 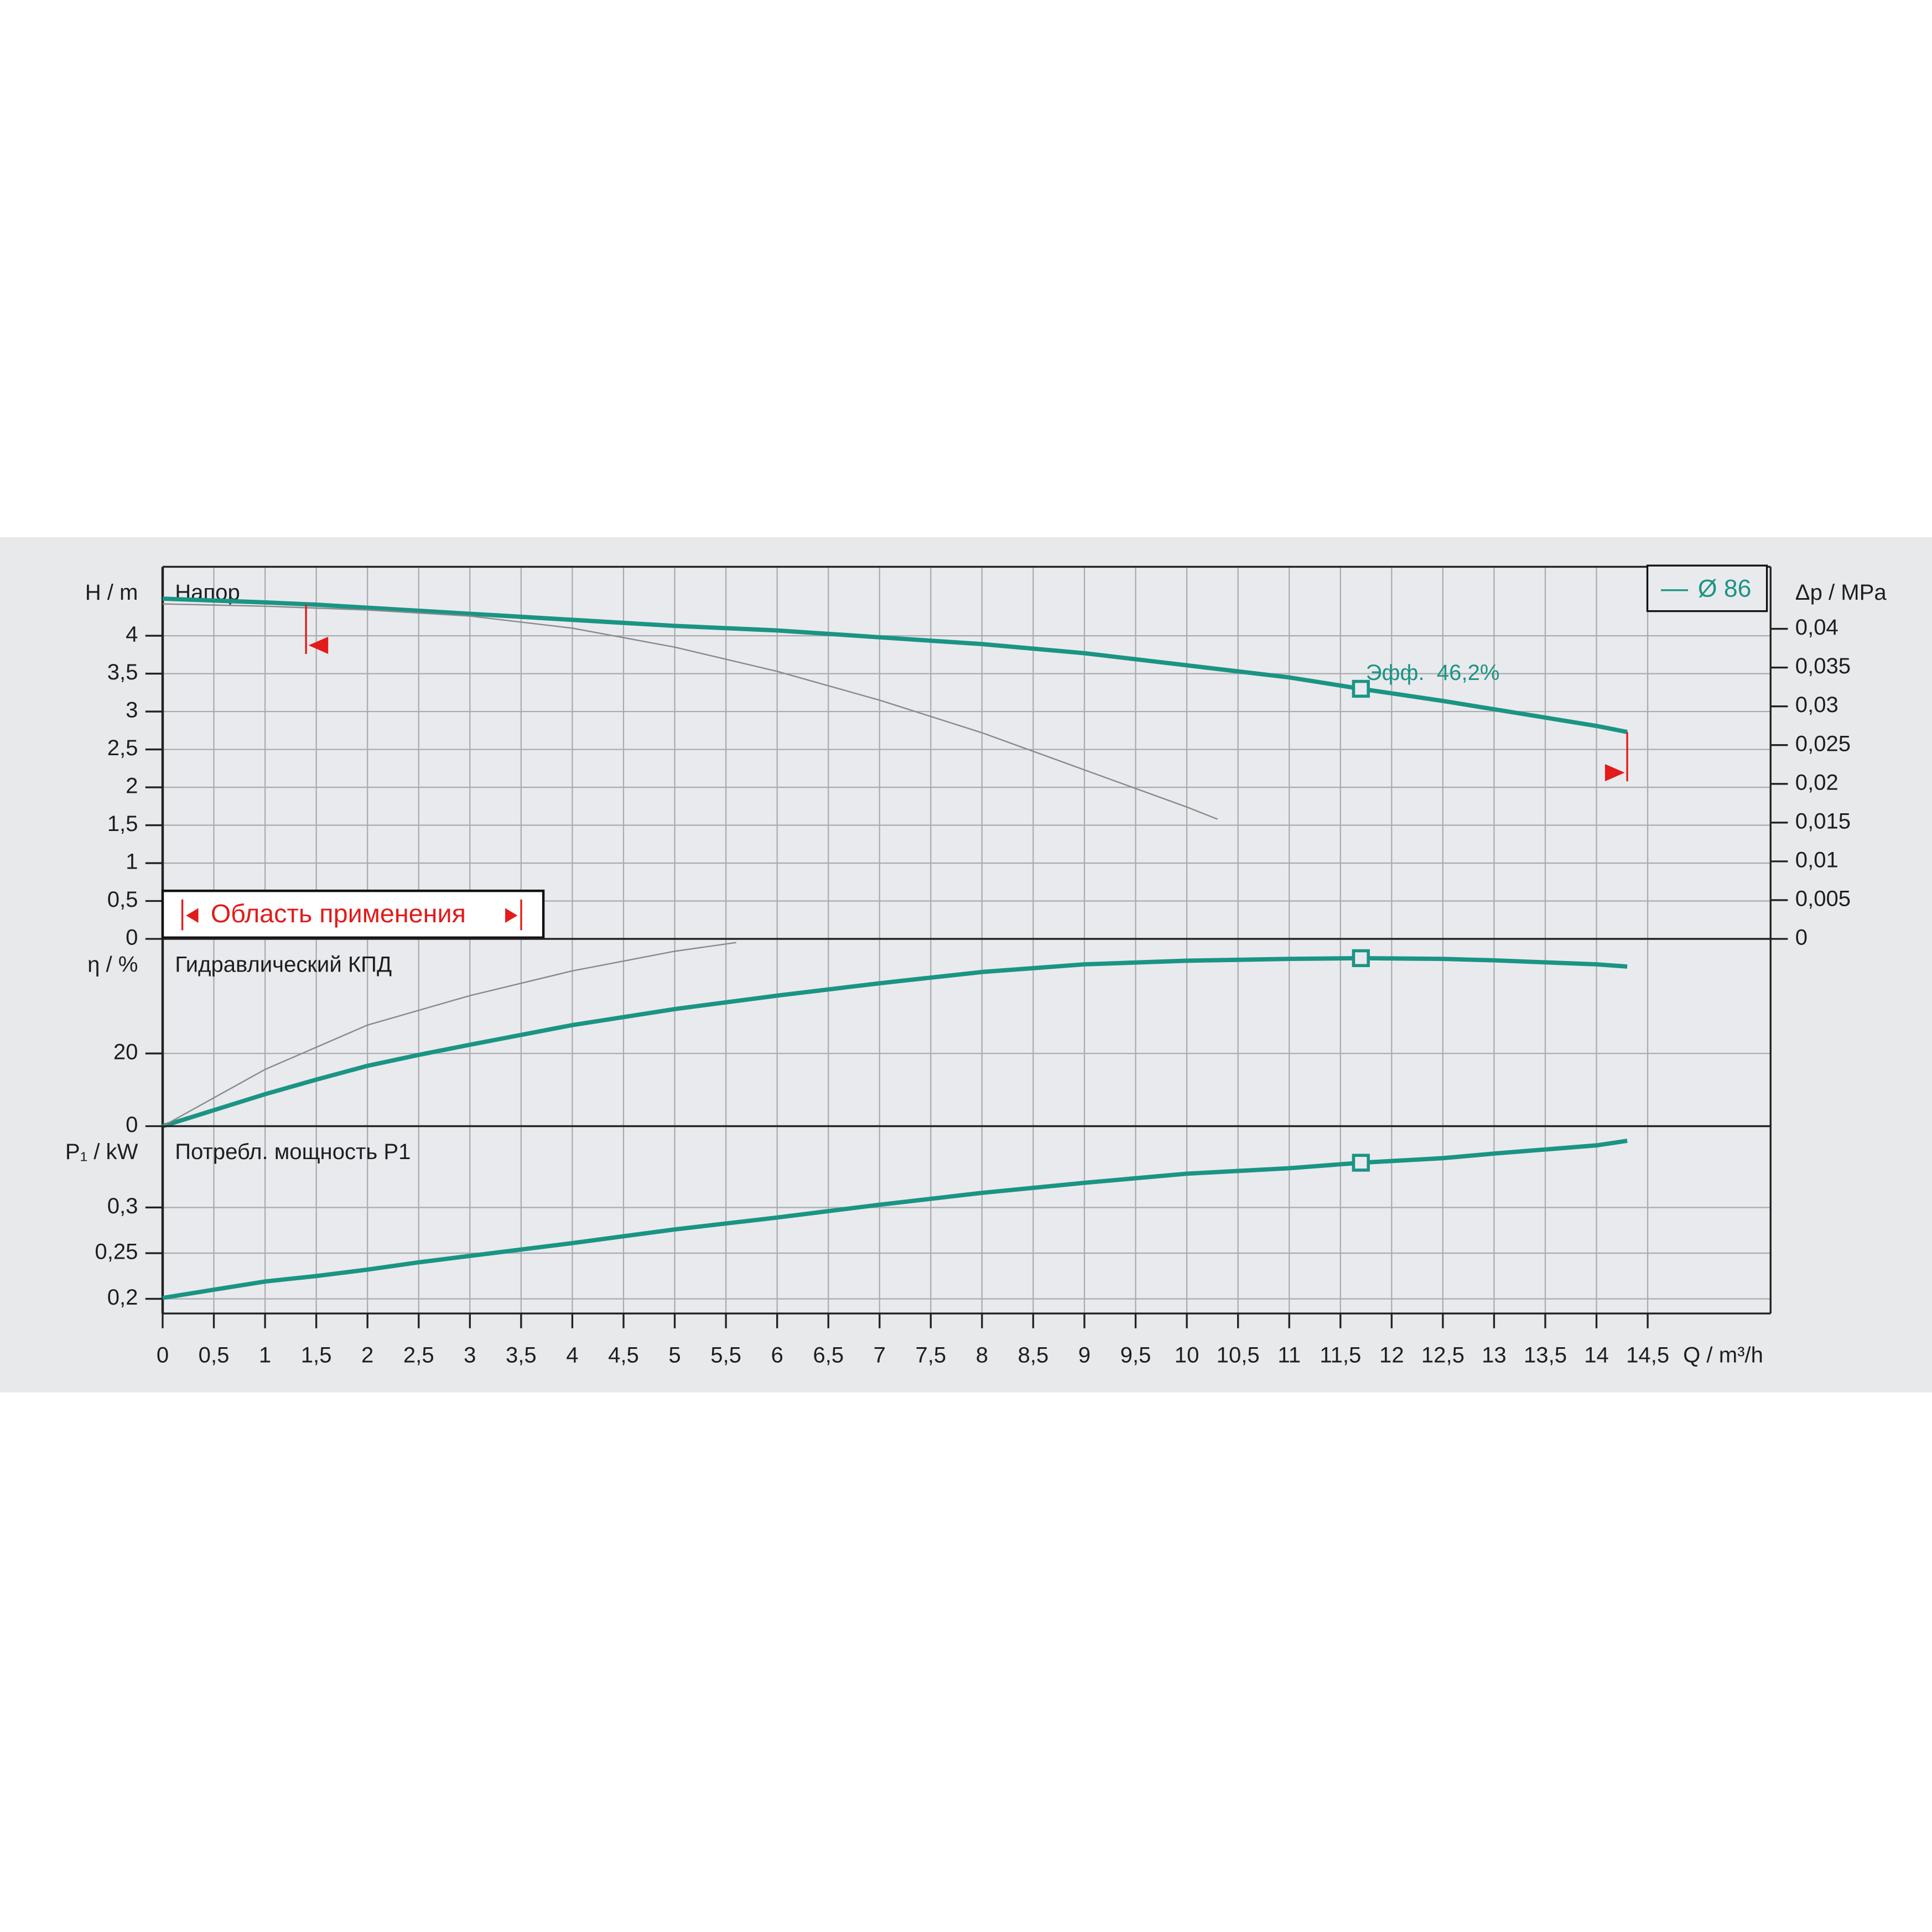 What do you see at coordinates (1596, 1356) in the screenshot?
I see `x-tick-label: 14` at bounding box center [1596, 1356].